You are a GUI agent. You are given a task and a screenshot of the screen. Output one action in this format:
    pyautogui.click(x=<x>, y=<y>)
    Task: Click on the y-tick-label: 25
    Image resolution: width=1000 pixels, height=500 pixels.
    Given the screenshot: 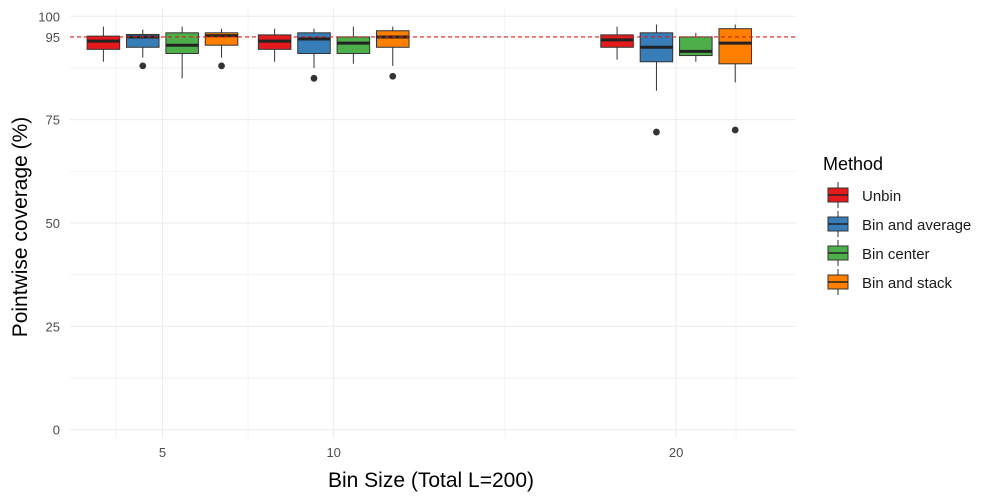 What is the action you would take?
    pyautogui.click(x=53, y=326)
    